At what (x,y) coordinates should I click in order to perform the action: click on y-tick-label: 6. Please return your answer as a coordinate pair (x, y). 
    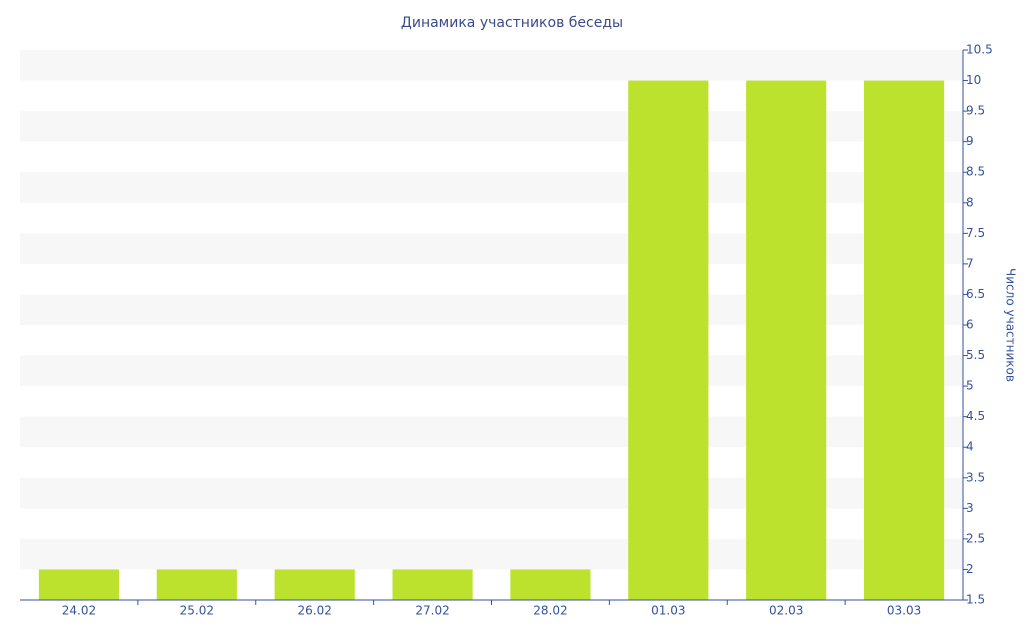
    Looking at the image, I should click on (970, 325).